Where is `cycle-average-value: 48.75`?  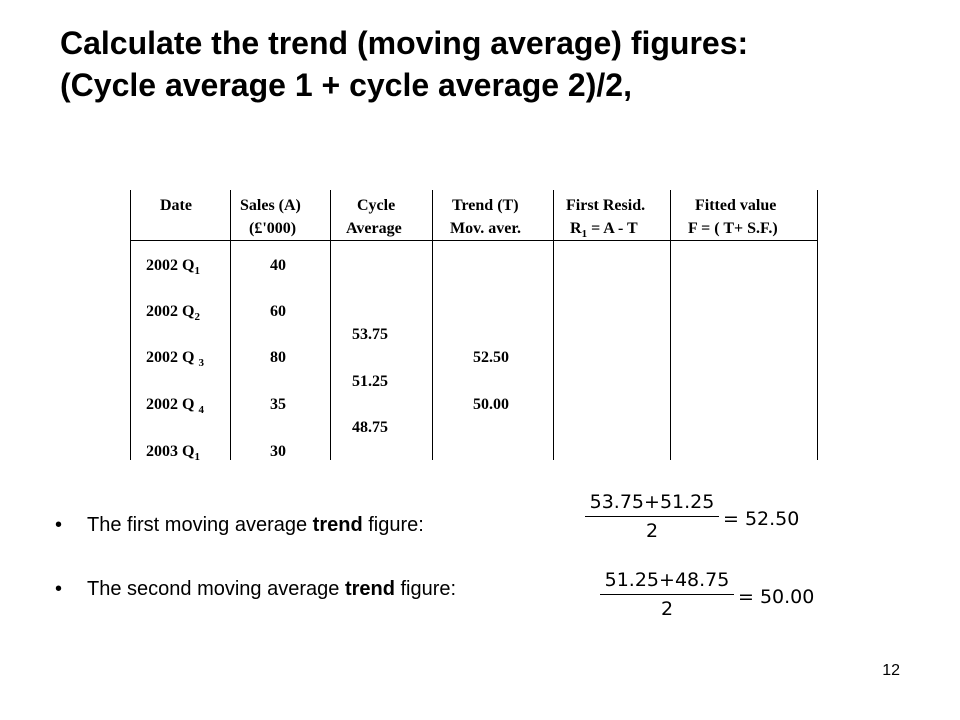
cycle-average-value: 48.75 is located at coordinates (370, 427).